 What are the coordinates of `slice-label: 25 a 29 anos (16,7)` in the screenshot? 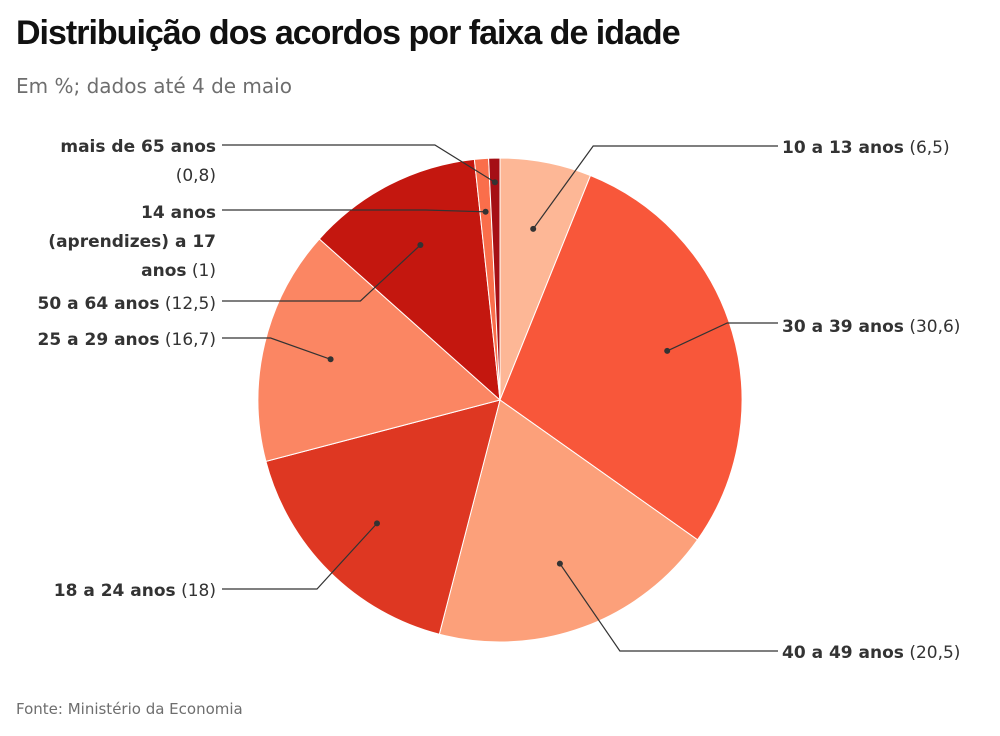 It's located at (127, 340).